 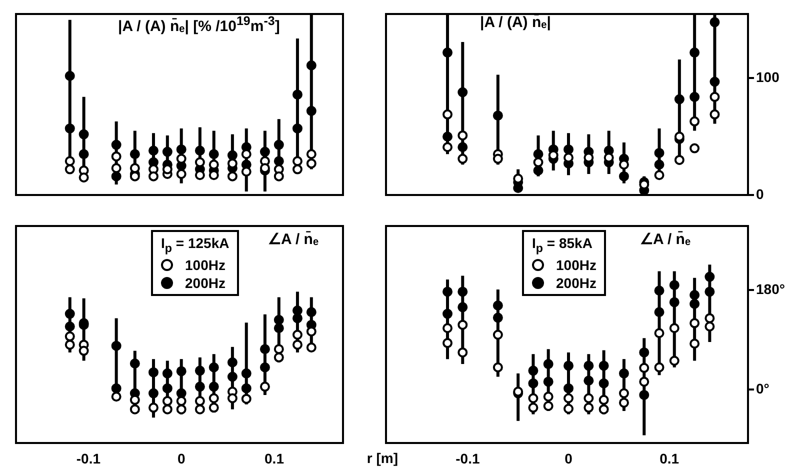 I want to click on x-axis-title: r [m], so click(x=382, y=458).